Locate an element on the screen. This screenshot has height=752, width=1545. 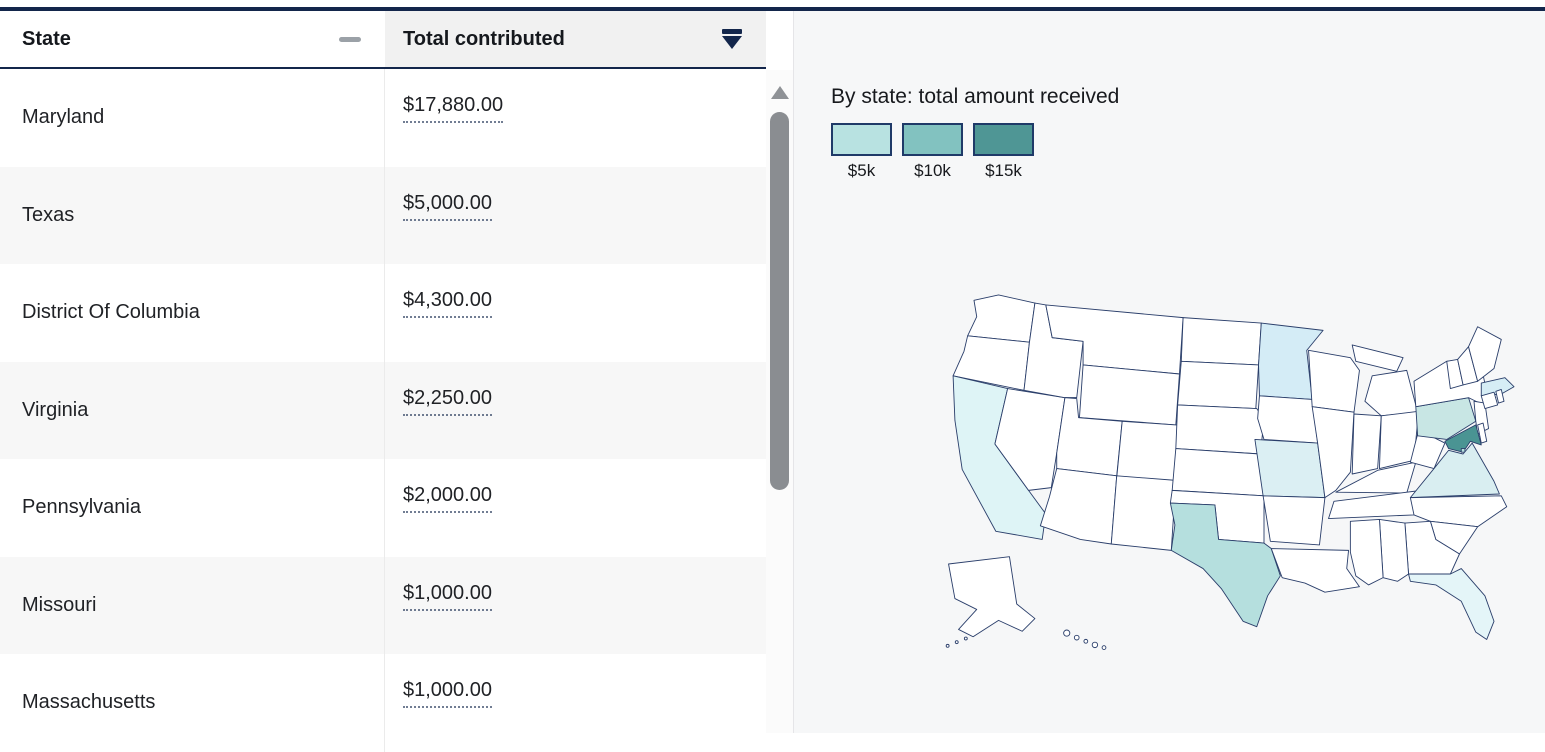
table-row: District Of Columbia $4,300.00 is located at coordinates (383, 313).